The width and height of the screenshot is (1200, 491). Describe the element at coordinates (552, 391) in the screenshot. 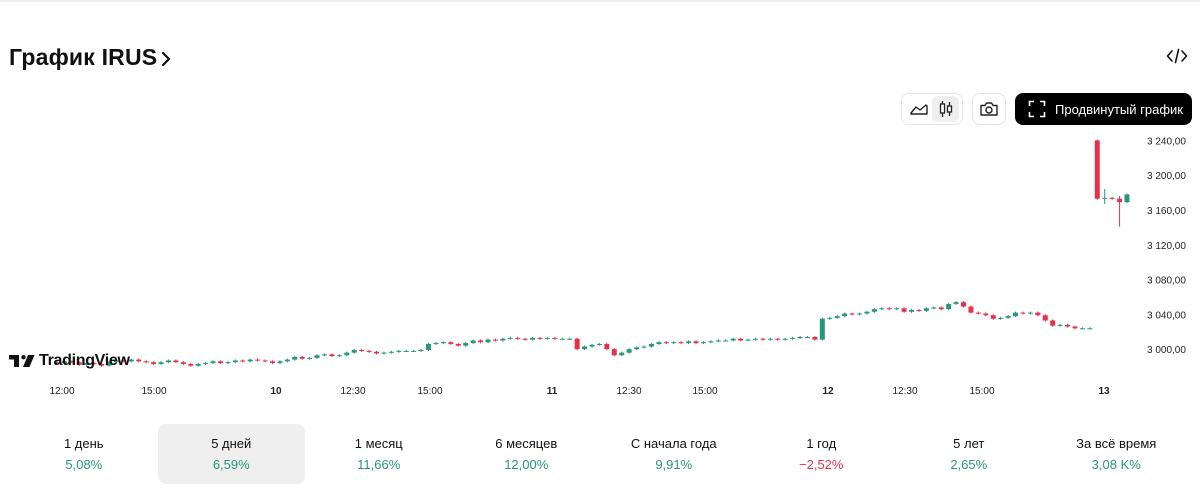

I see `x-tick-label: 11` at that location.